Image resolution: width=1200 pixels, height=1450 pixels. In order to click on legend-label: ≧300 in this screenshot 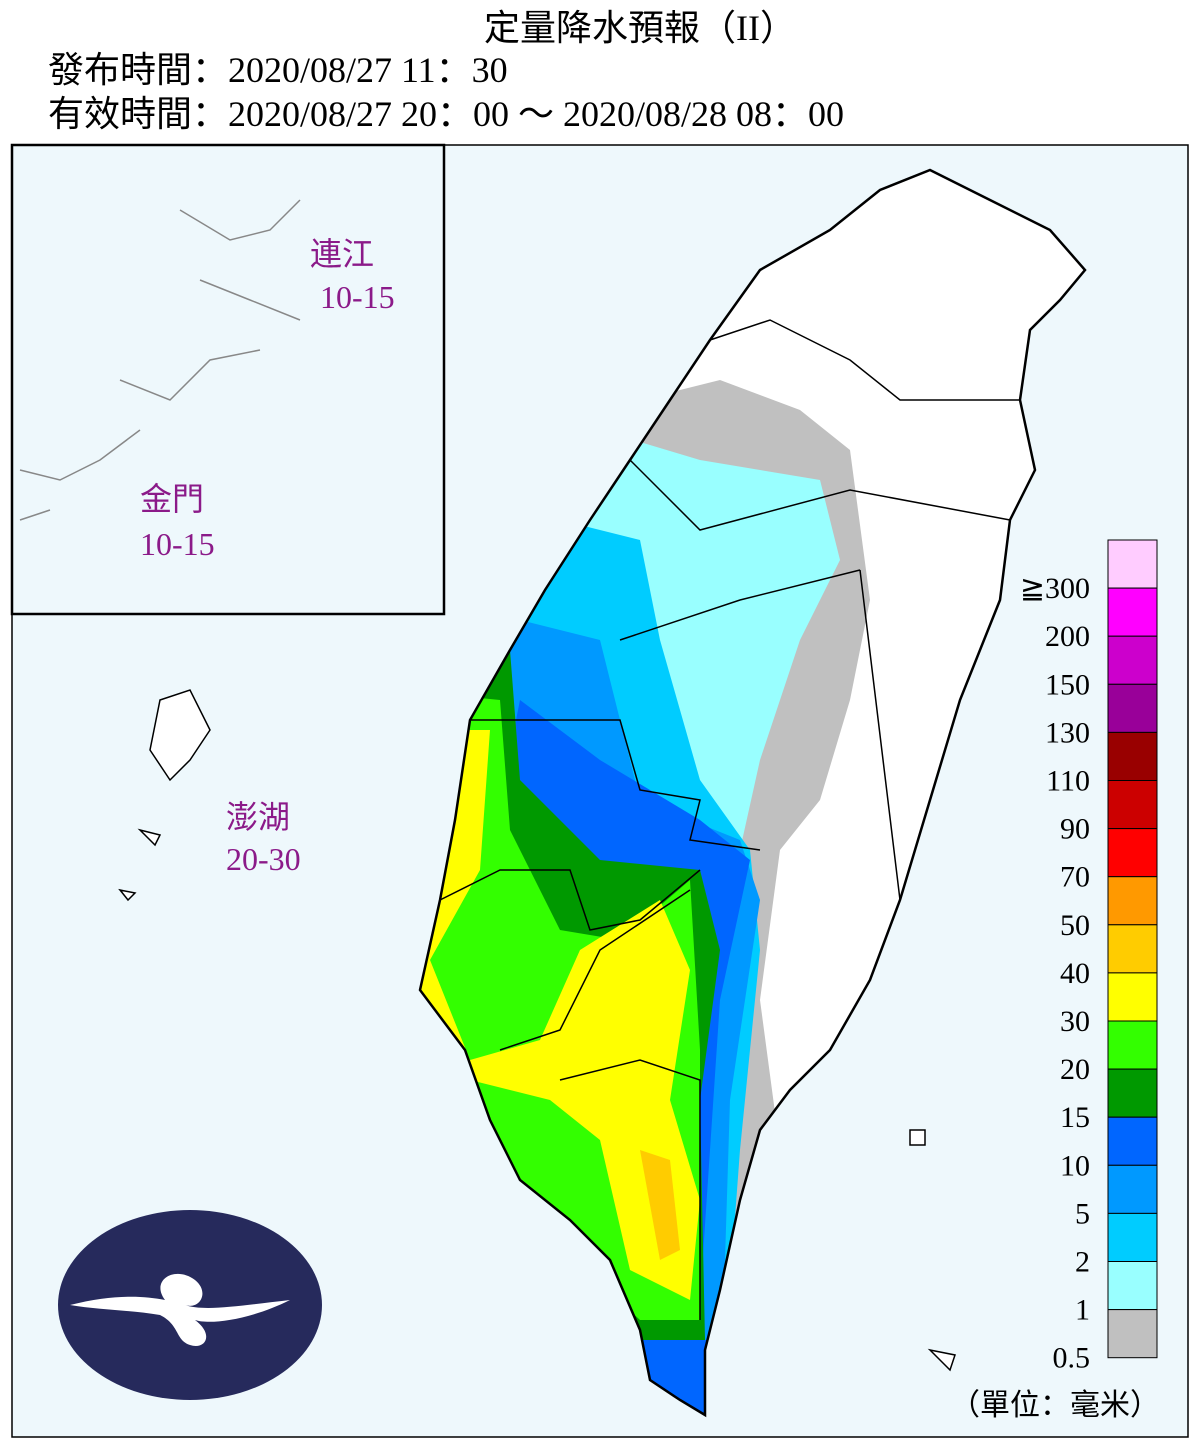, I will do `click(1055, 588)`.